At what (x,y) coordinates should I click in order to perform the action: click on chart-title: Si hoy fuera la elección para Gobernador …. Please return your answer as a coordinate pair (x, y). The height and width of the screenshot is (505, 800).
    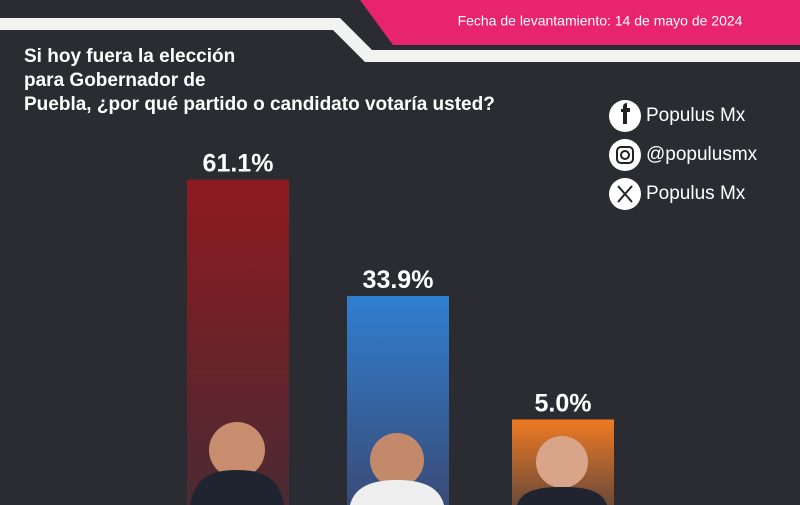
    Looking at the image, I should click on (259, 80).